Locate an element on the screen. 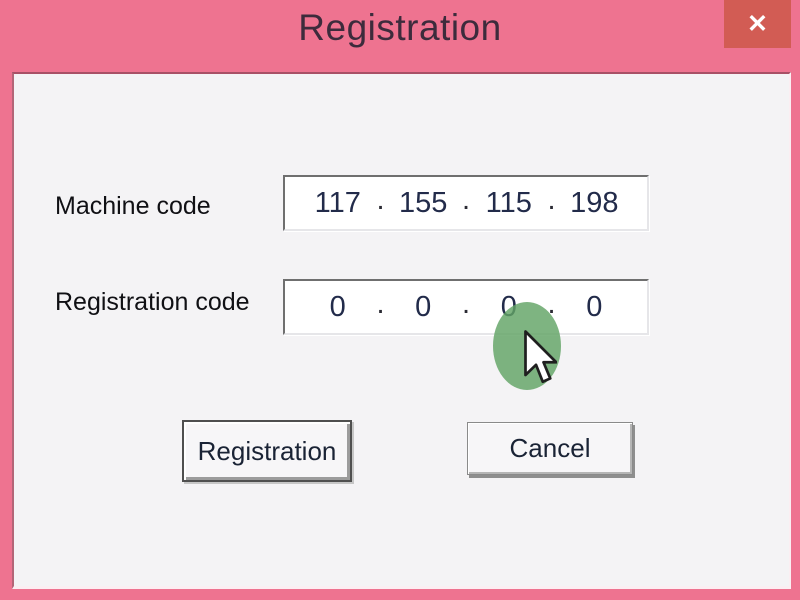 The image size is (800, 600). close-button: ✕ is located at coordinates (757, 24).